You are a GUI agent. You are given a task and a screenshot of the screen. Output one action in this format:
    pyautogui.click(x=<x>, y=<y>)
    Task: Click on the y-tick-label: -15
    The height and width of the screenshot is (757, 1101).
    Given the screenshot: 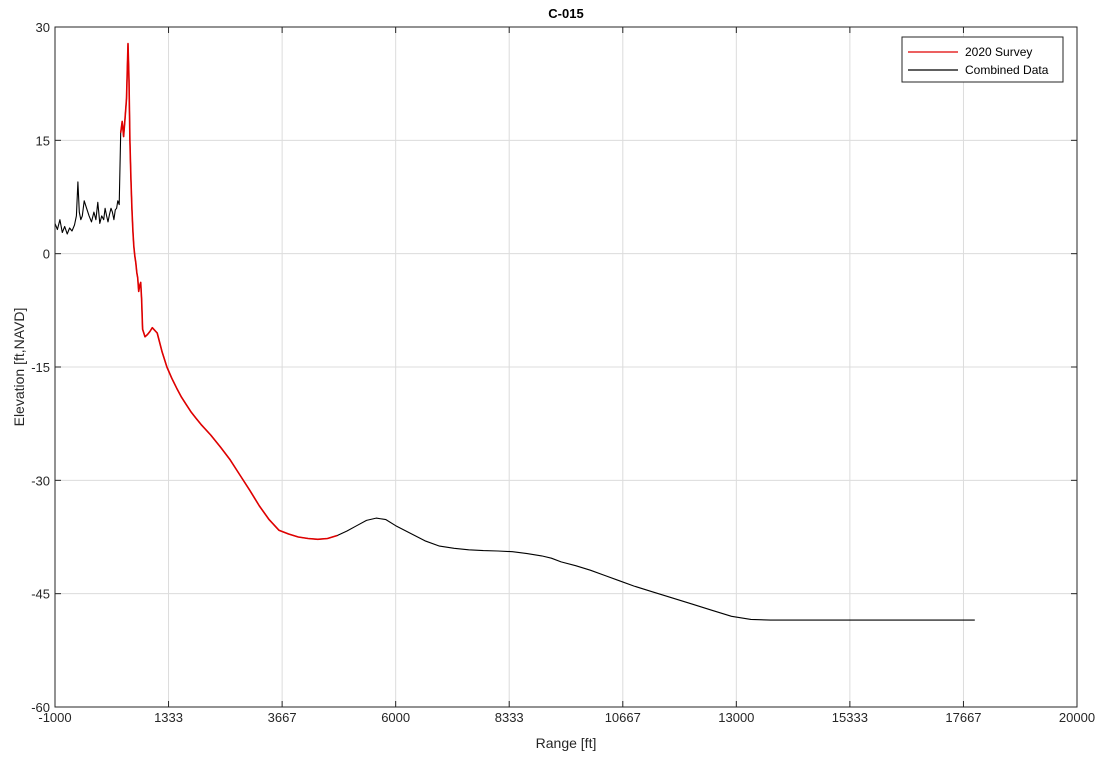 What is the action you would take?
    pyautogui.click(x=40, y=367)
    